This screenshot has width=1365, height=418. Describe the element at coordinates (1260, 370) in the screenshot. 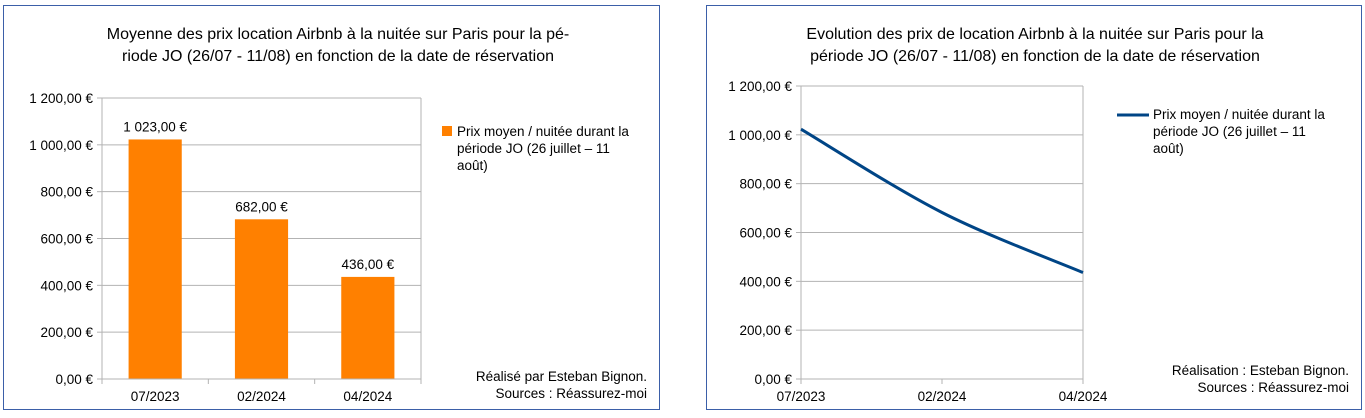

I see `note-line: Réalisation : Esteban Bignon.` at that location.